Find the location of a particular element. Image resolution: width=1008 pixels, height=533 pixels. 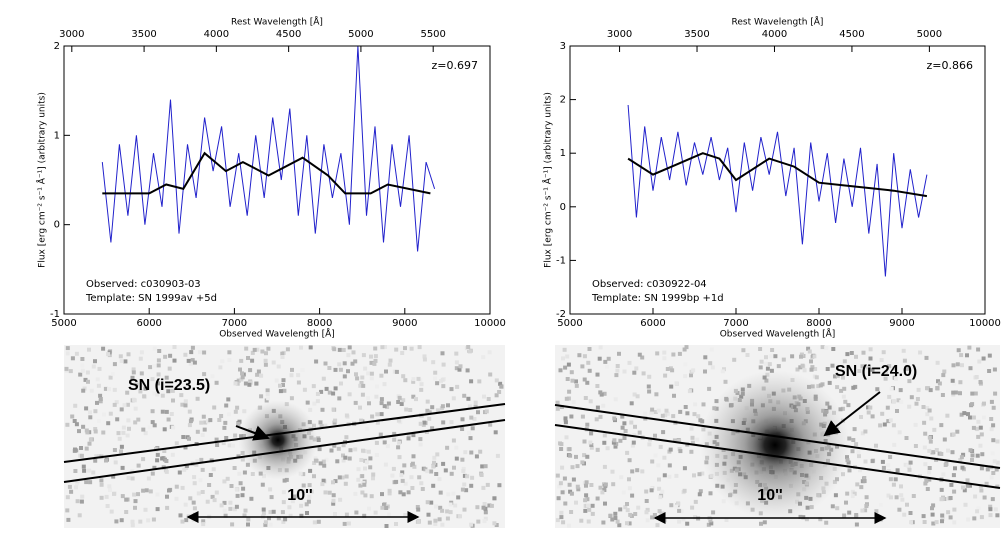

y-tick-label: -1 is located at coordinates (561, 260).